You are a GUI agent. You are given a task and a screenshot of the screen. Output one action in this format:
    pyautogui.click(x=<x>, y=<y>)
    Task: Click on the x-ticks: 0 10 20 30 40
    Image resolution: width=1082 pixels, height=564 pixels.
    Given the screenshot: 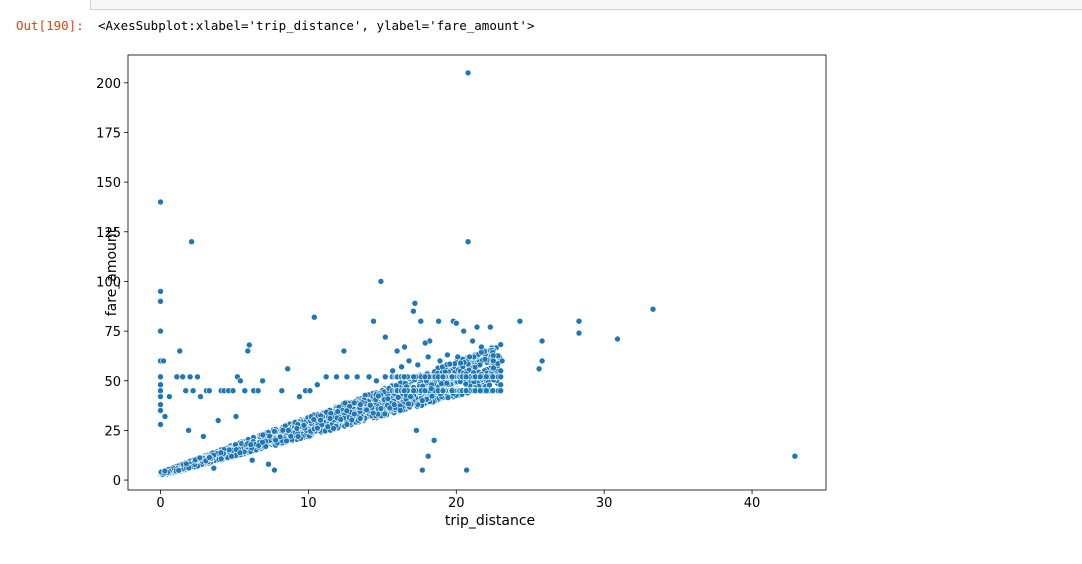 What is the action you would take?
    pyautogui.click(x=458, y=500)
    